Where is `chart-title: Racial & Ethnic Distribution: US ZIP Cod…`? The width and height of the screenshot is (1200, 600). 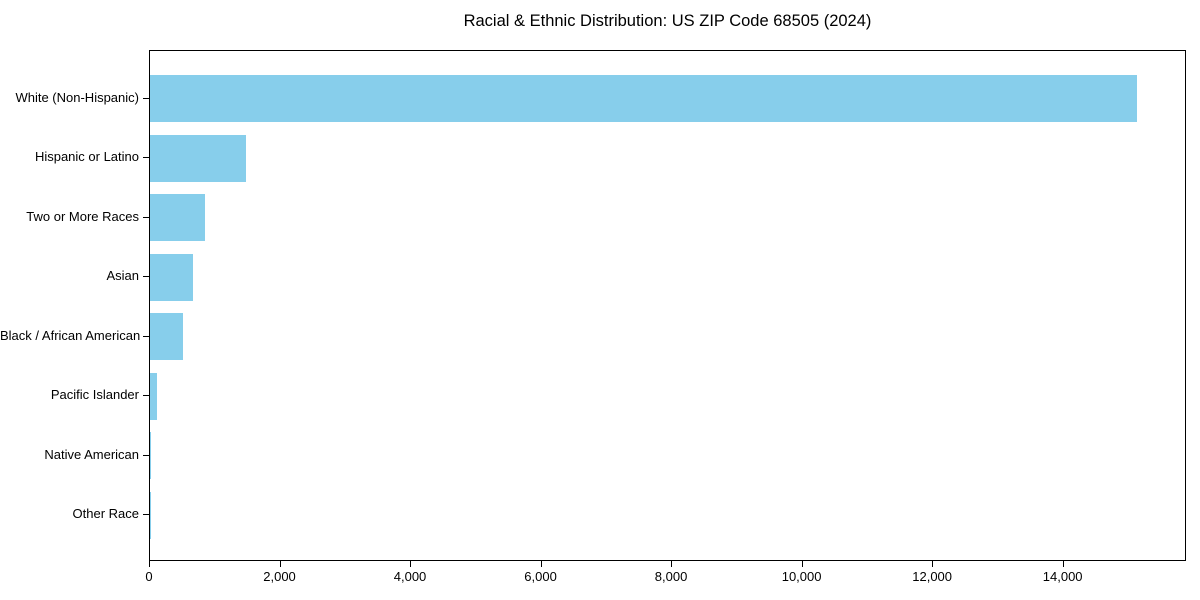 chart-title: Racial & Ethnic Distribution: US ZIP Cod… is located at coordinates (667, 21).